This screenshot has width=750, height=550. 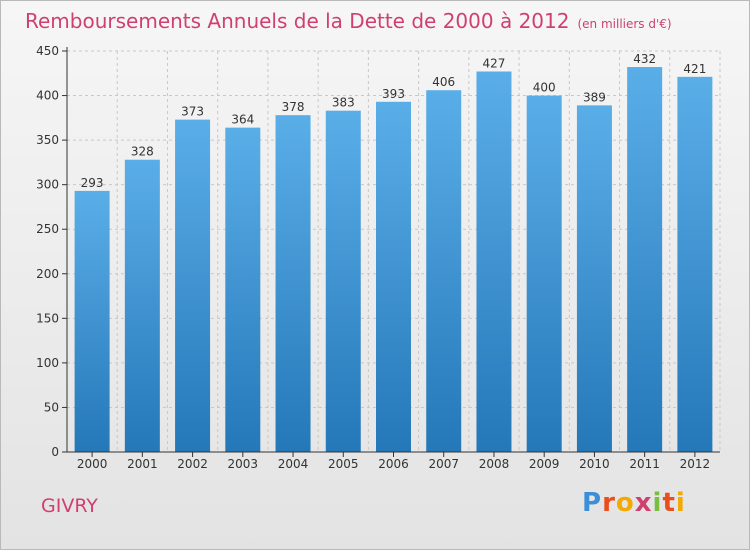 I want to click on x-tick-label: 2002, so click(x=192, y=464).